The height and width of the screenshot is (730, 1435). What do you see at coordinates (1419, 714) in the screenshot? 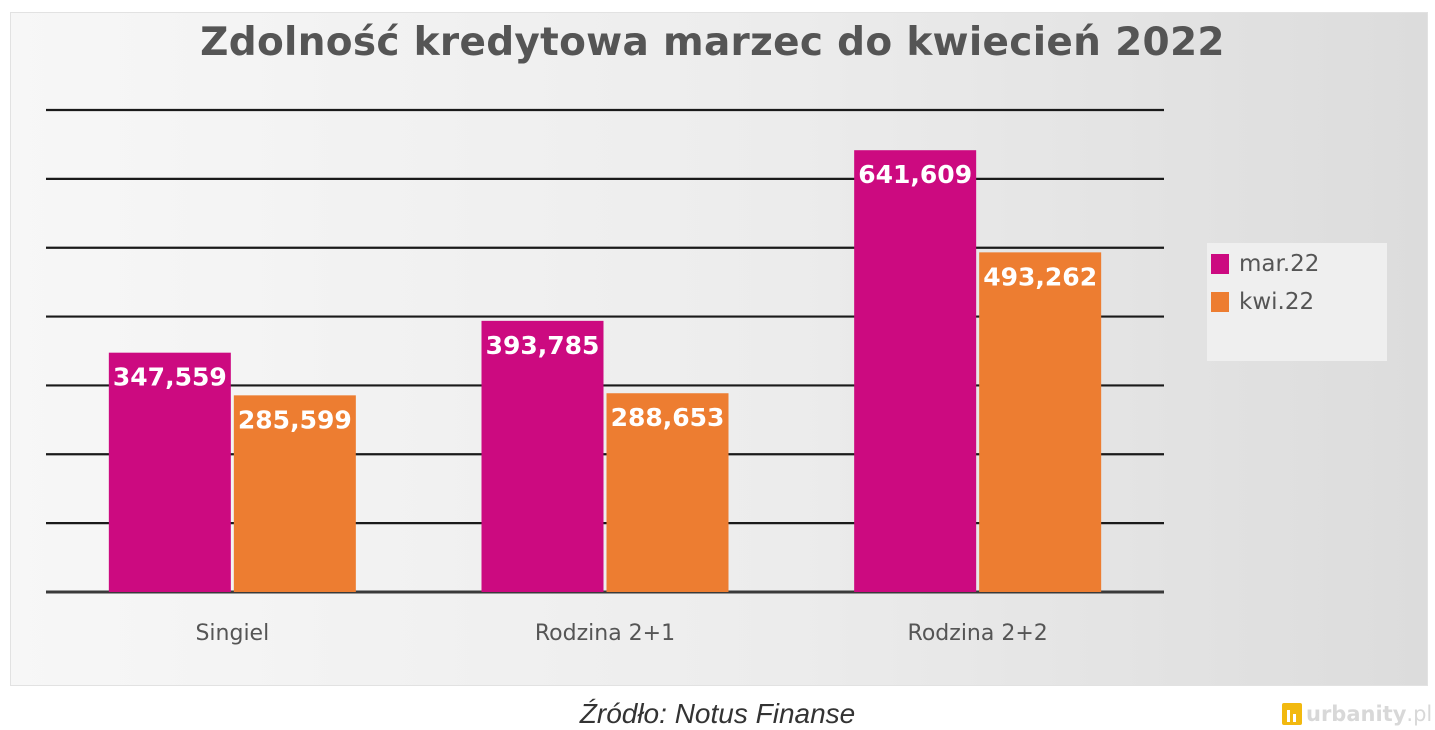
I see `watermark-domain: .pl` at bounding box center [1419, 714].